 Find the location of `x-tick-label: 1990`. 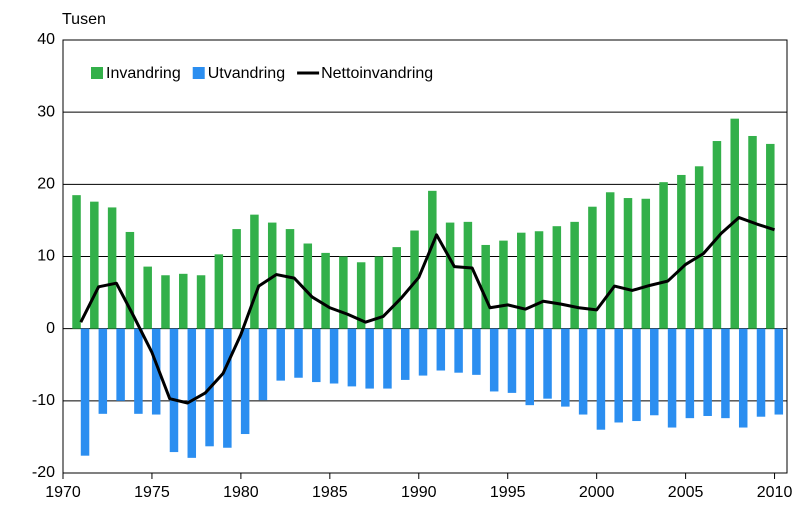

x-tick-label: 1990 is located at coordinates (419, 492).